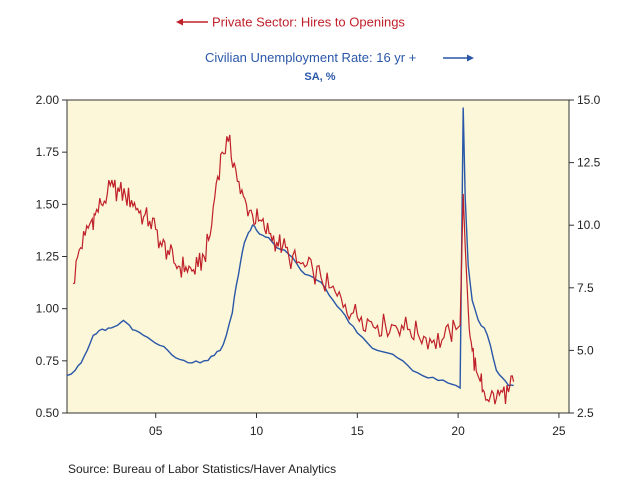 Image resolution: width=640 pixels, height=480 pixels. Describe the element at coordinates (48, 100) in the screenshot. I see `left-tick-label: 2.00` at that location.